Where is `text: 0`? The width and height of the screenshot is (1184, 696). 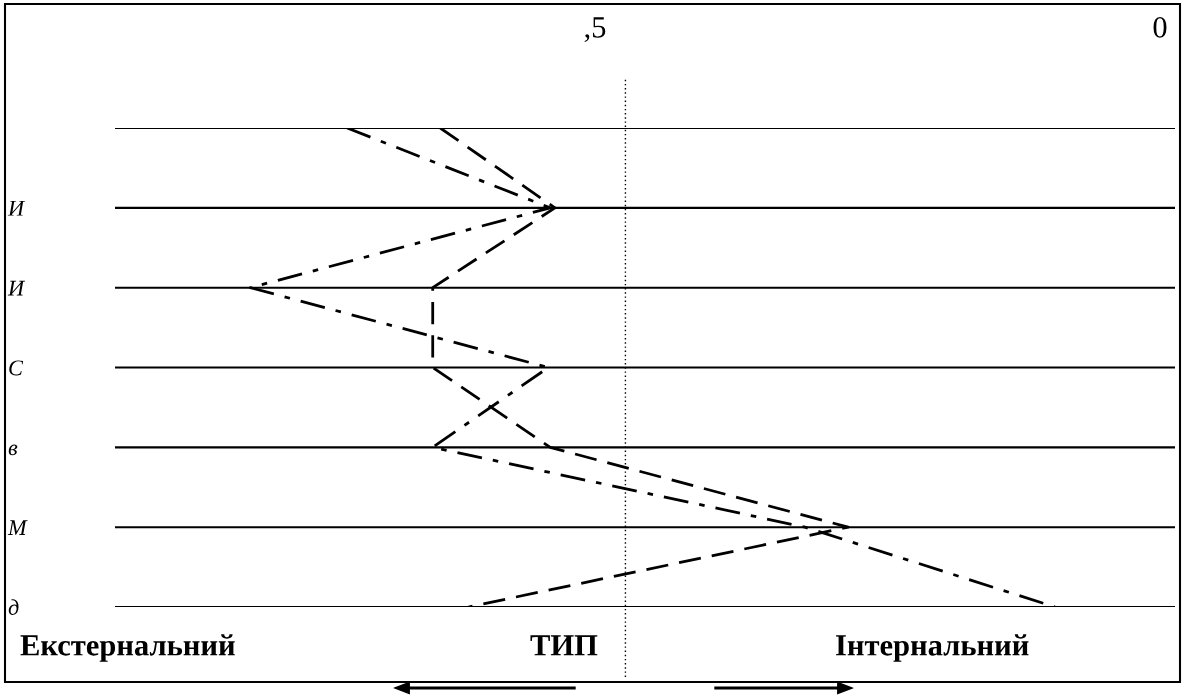 text: 0 is located at coordinates (1160, 27).